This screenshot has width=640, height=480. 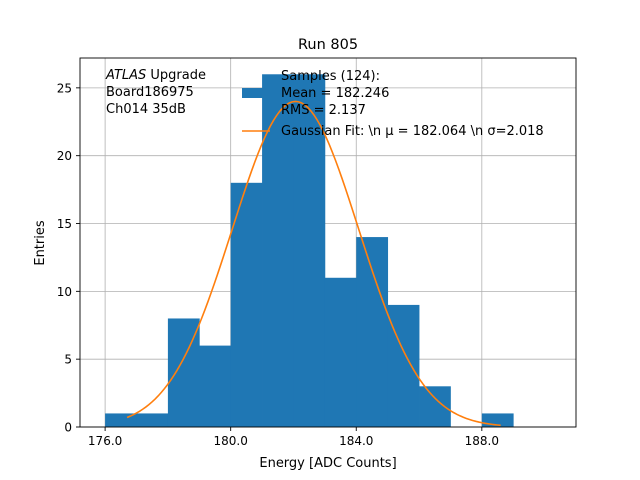 I want to click on y-tick-label: 0, so click(x=68, y=428).